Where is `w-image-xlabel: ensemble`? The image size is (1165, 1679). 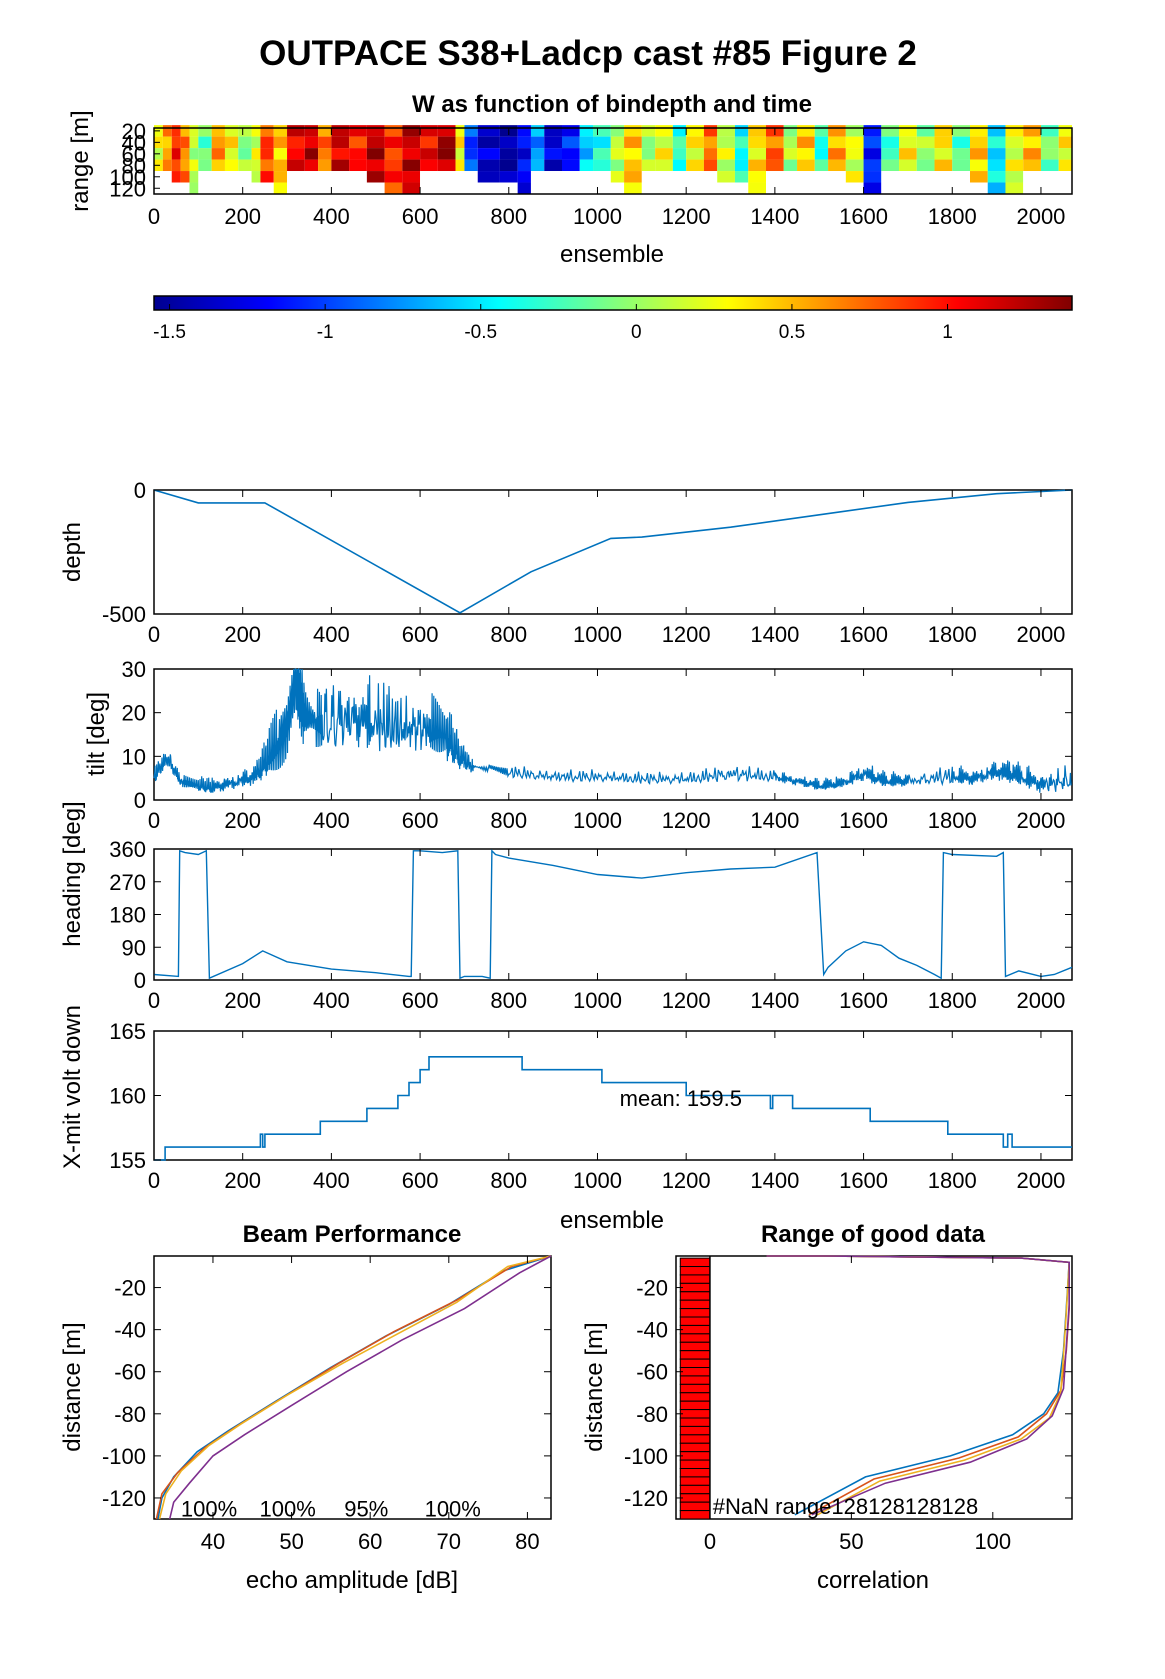 w-image-xlabel: ensemble is located at coordinates (612, 254).